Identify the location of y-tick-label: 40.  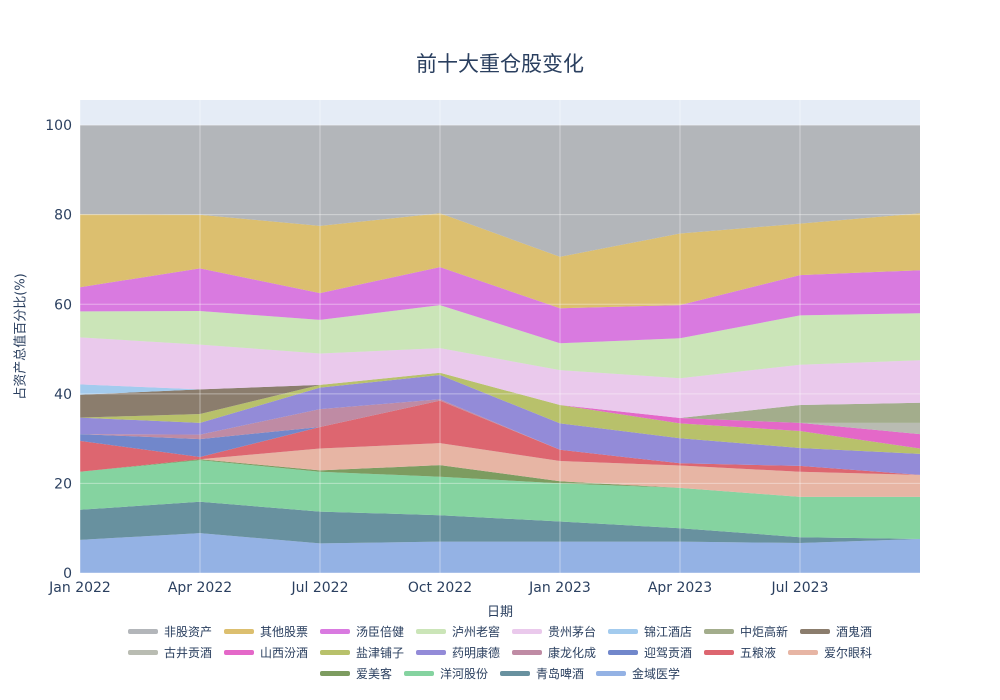
(63, 395).